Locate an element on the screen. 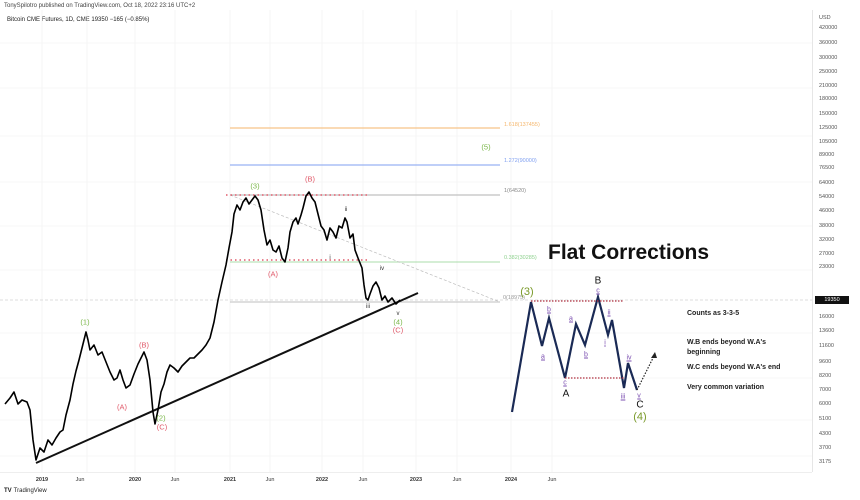  wave-label-i: i is located at coordinates (330, 258).